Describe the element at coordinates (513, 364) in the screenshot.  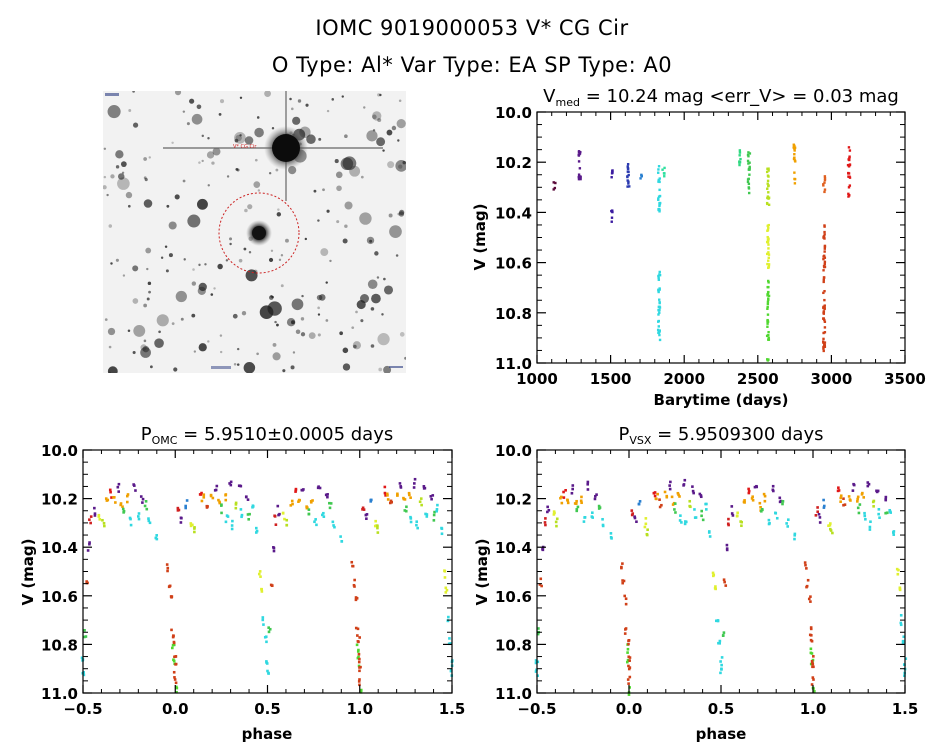
I see `y-tick-label: 11.0` at that location.